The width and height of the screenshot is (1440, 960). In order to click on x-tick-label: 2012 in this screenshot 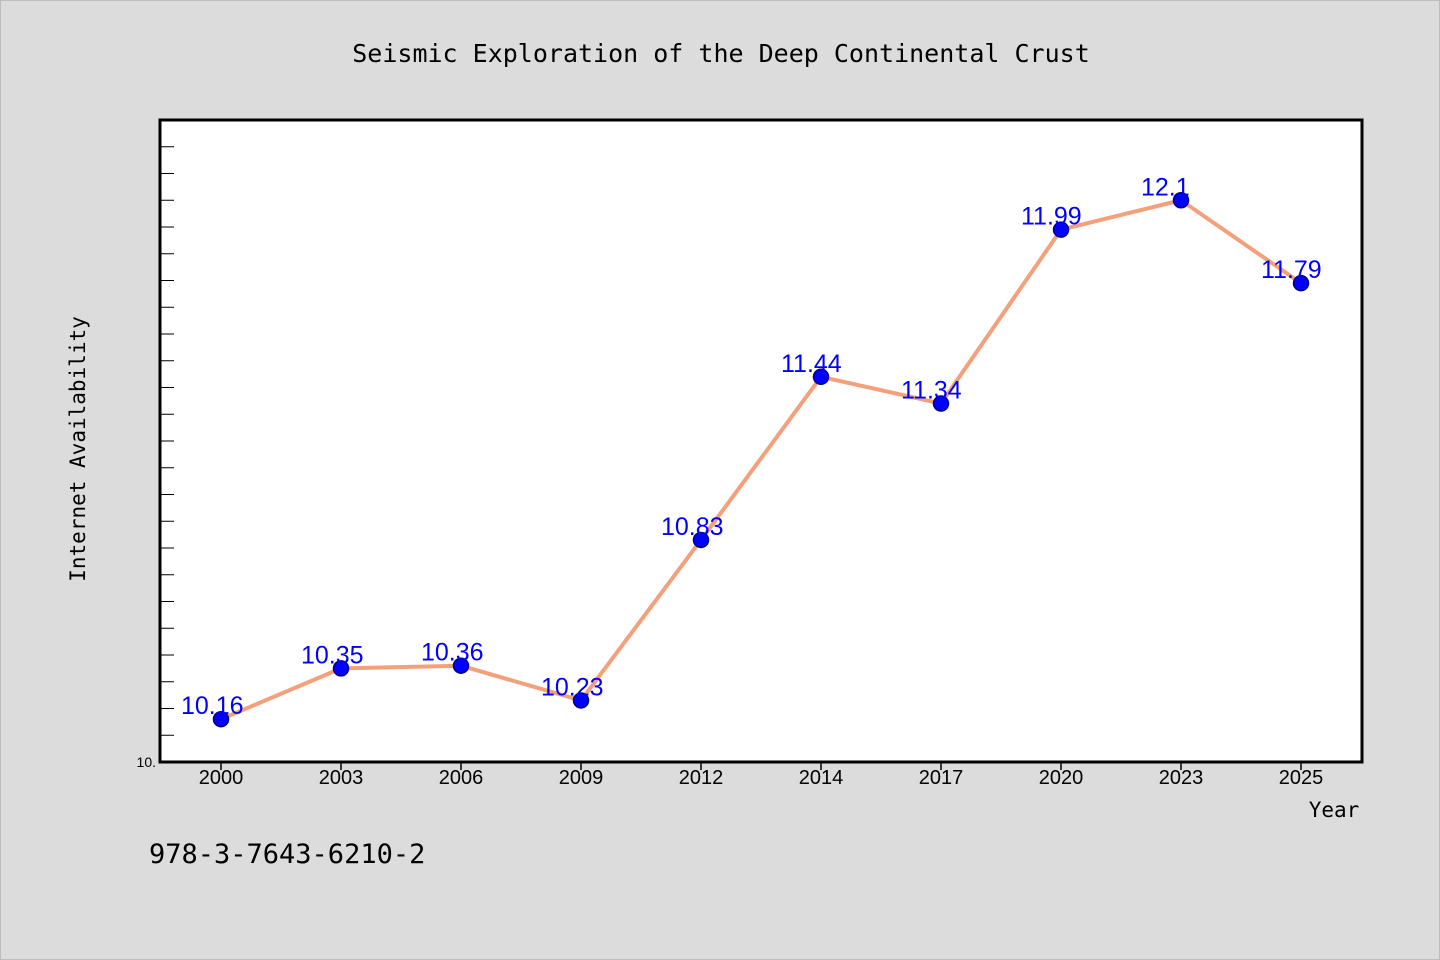, I will do `click(701, 778)`.